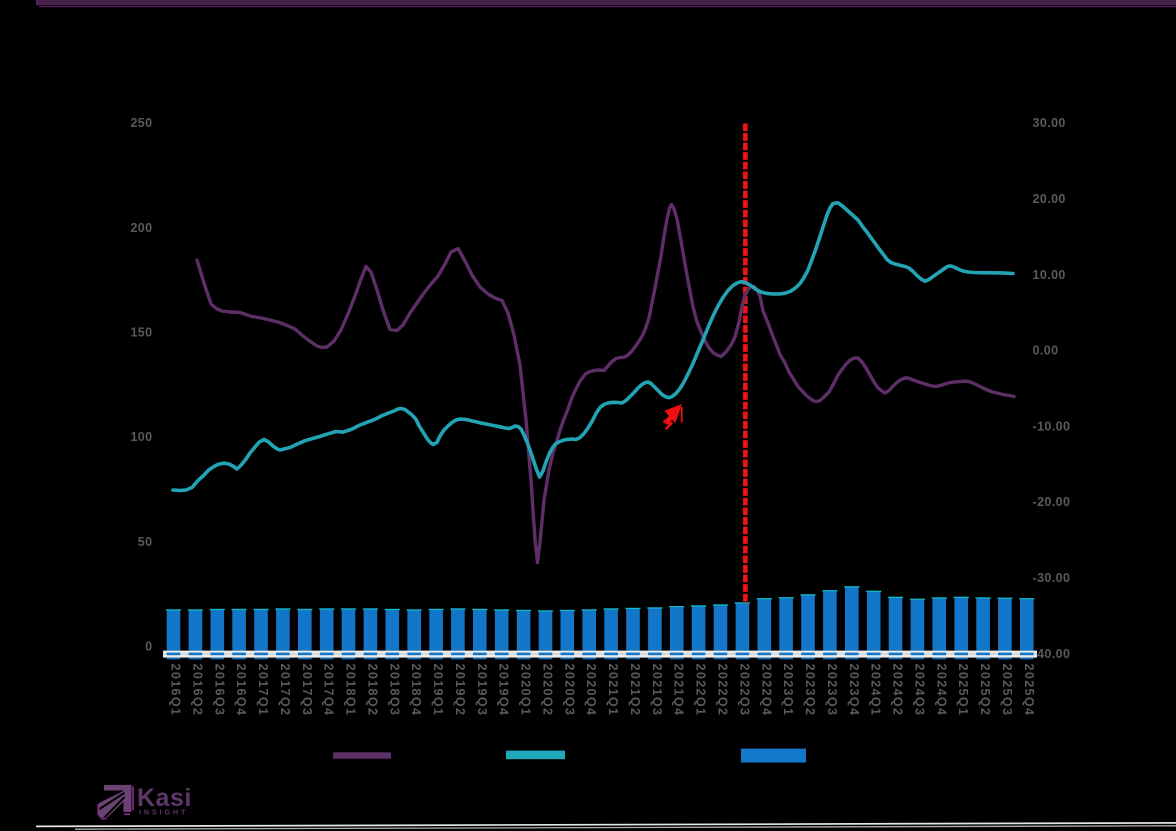 The image size is (1176, 831). I want to click on svg-text: 2023Q3, so click(832, 690).